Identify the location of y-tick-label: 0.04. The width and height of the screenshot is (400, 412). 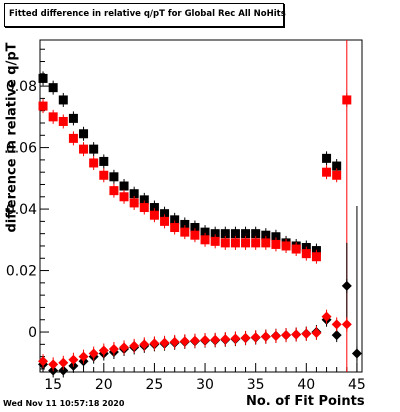
(21, 210).